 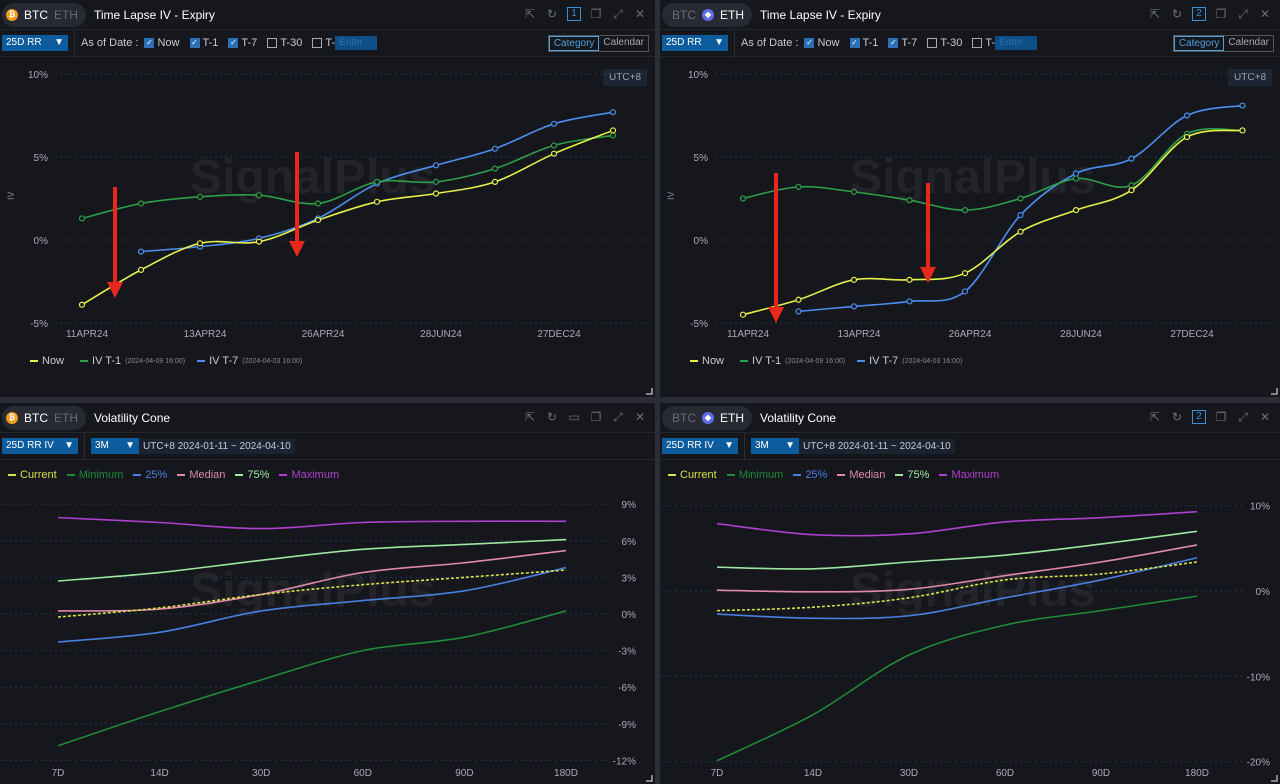 What do you see at coordinates (115, 446) in the screenshot?
I see `period-select: 3M ▼` at bounding box center [115, 446].